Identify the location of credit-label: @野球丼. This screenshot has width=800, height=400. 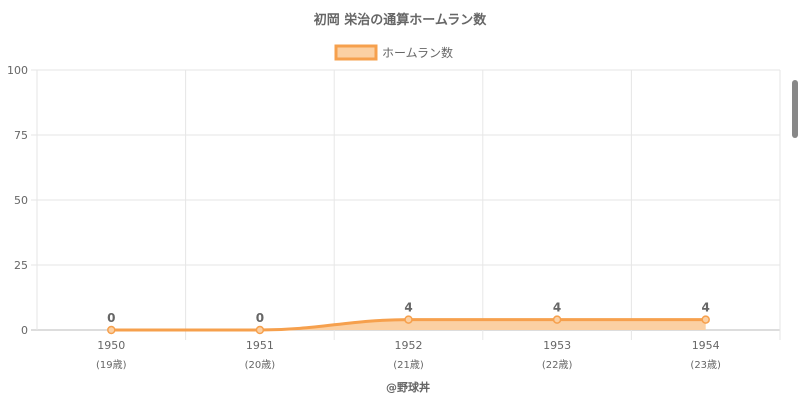
(408, 387).